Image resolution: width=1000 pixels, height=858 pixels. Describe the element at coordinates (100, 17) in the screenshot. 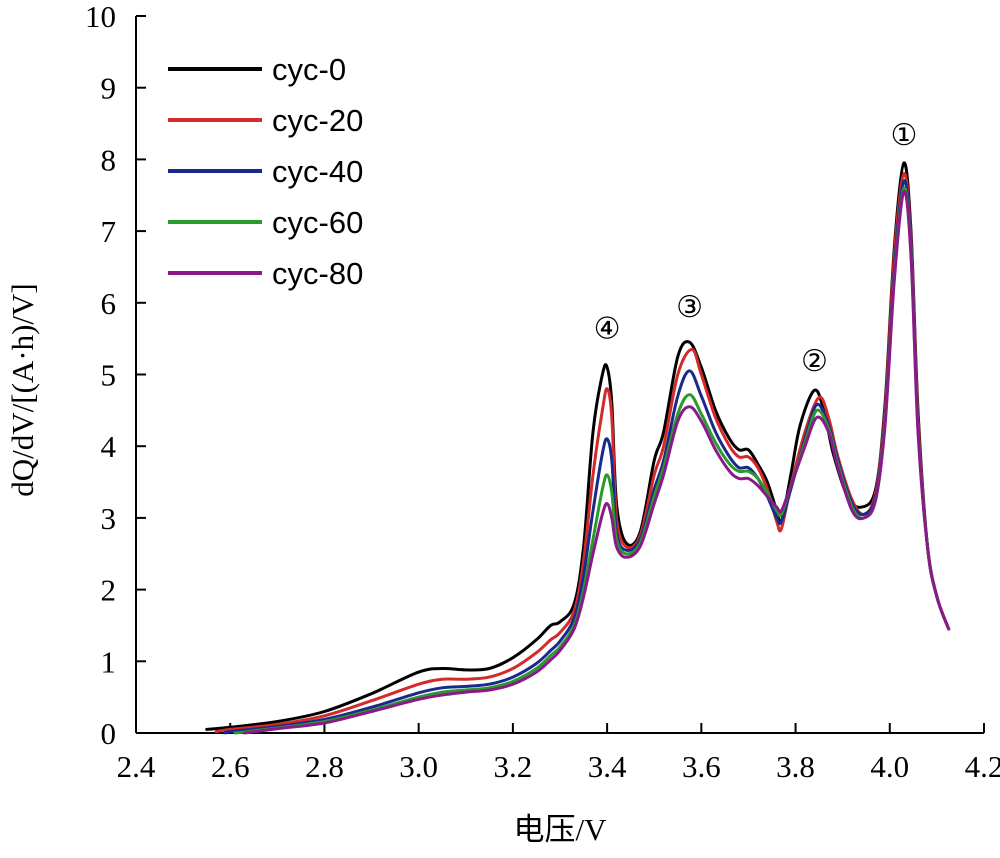

I see `y-tick-label: 10` at that location.